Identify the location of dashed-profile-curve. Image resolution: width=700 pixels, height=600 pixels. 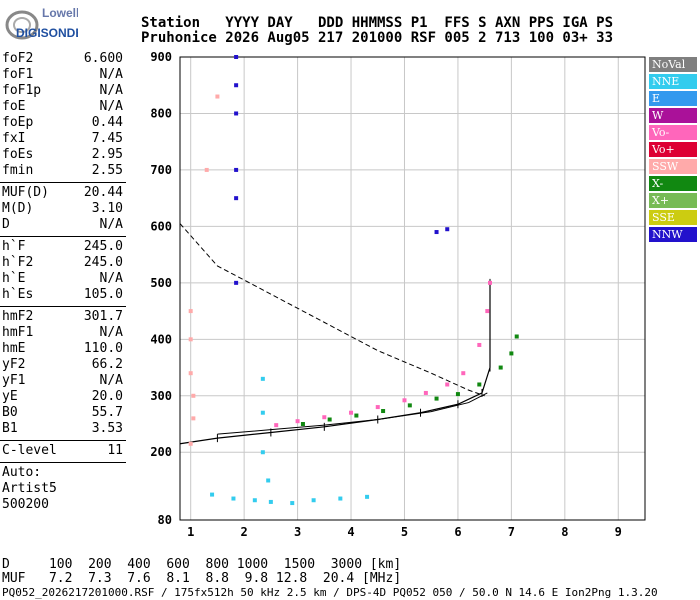
(332, 310).